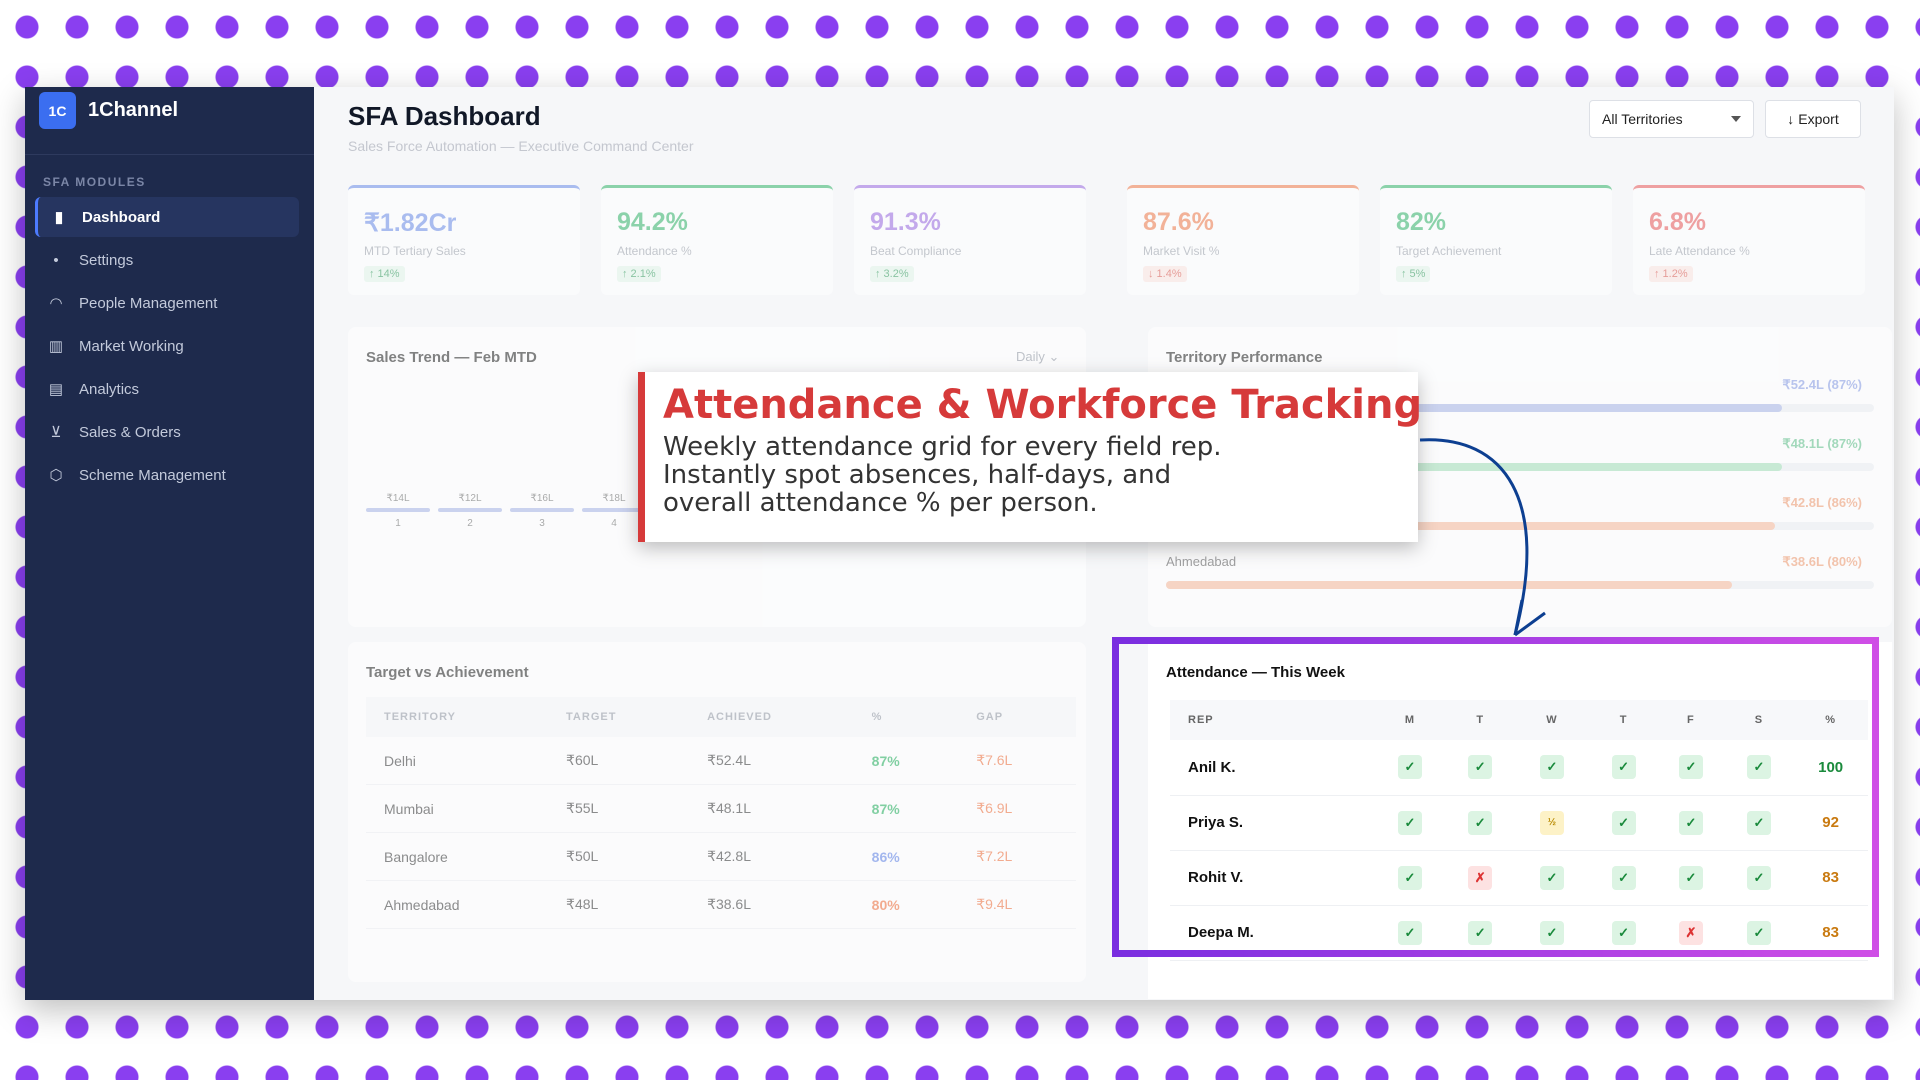 This screenshot has height=1080, width=1920. I want to click on caret-down-icon, so click(1736, 119).